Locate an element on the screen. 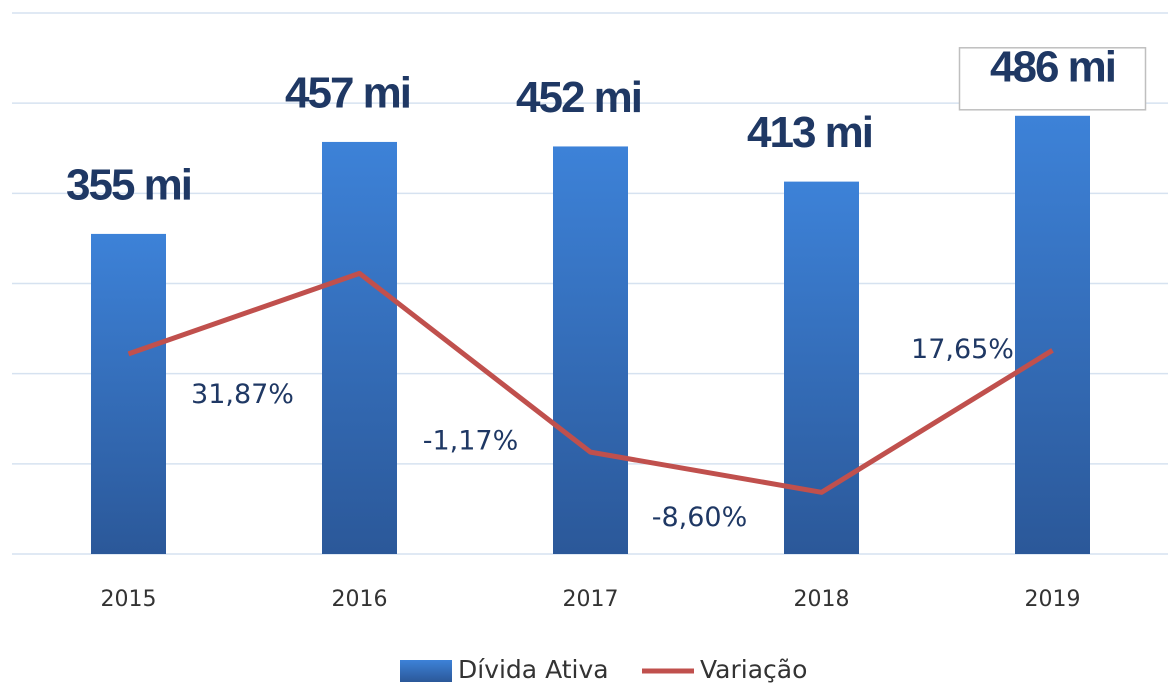  x-tick-label: 2016 is located at coordinates (360, 599).